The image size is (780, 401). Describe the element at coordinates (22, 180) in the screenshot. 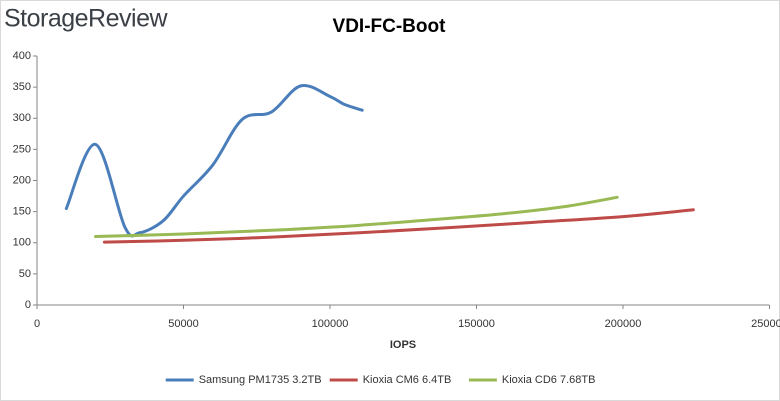

I see `y-tick-label: 200` at that location.